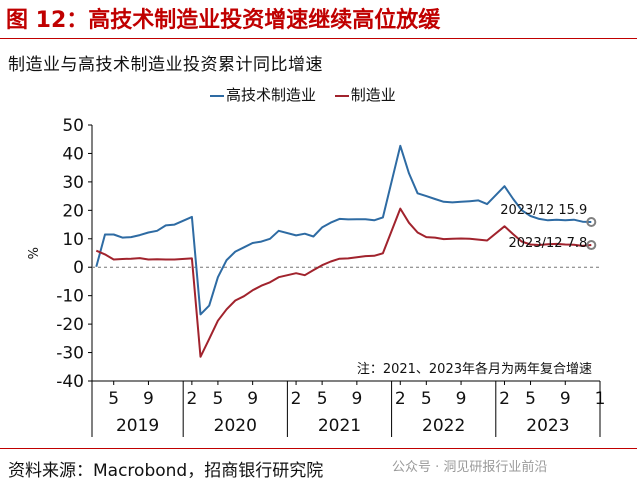 Image resolution: width=637 pixels, height=485 pixels. I want to click on y-tick-label: -40, so click(70, 382).